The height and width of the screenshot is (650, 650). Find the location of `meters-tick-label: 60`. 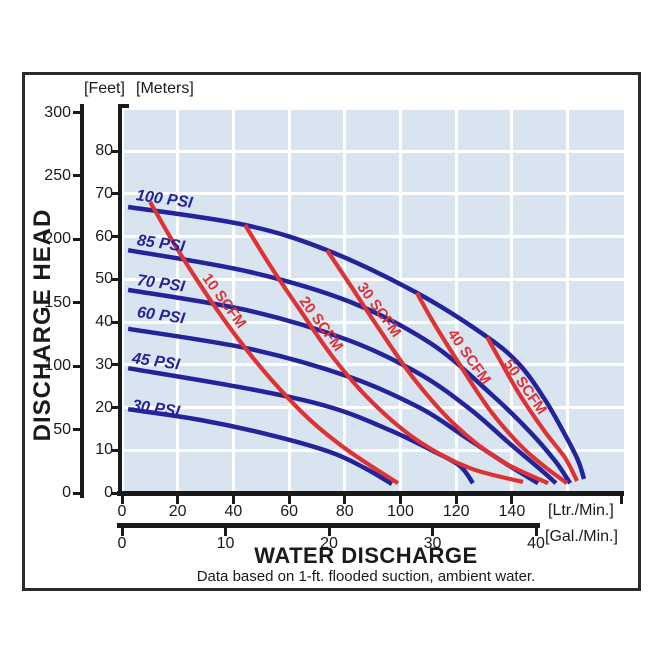

meters-tick-label: 60 is located at coordinates (104, 236).